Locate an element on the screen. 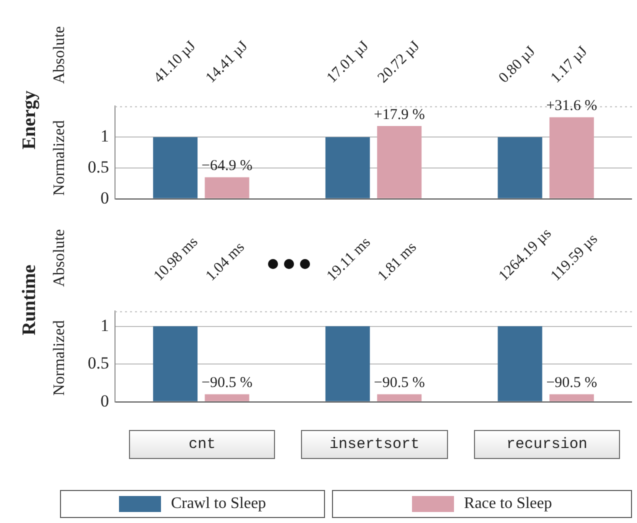 This screenshot has width=637, height=523. annotation: +31.6 % is located at coordinates (572, 107).